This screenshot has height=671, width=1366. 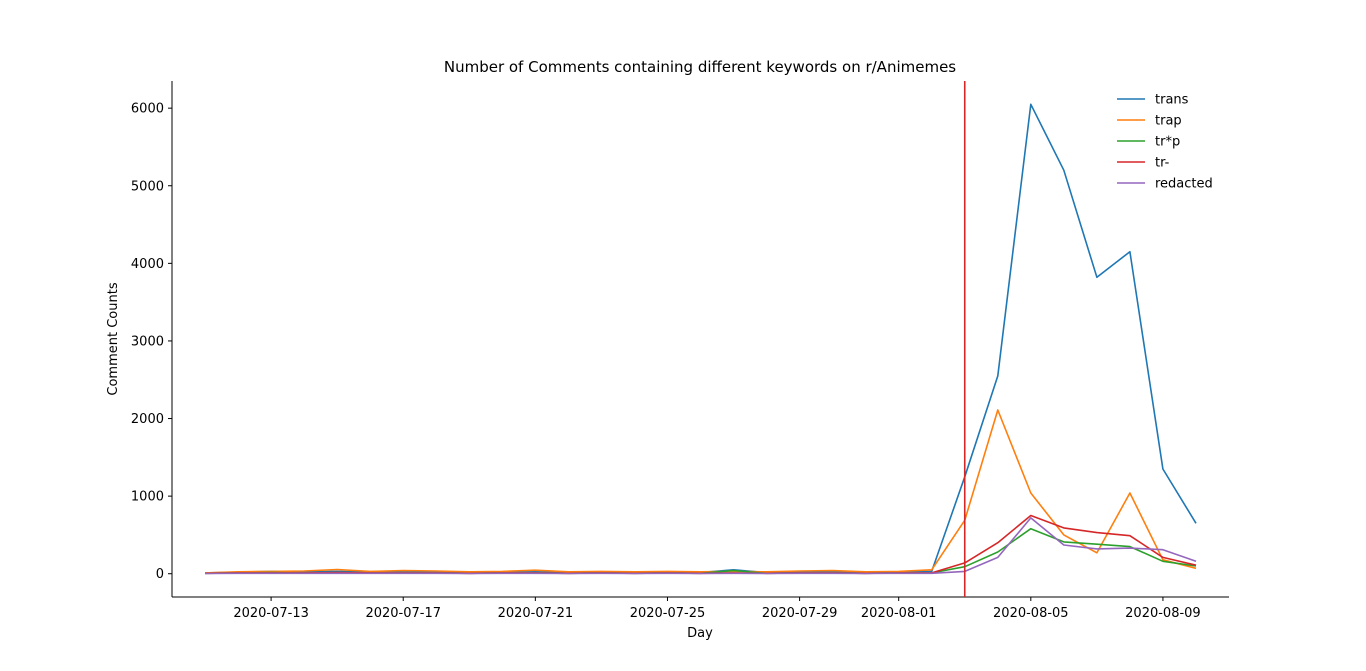 I want to click on y-tick-label: 2000, so click(x=147, y=419).